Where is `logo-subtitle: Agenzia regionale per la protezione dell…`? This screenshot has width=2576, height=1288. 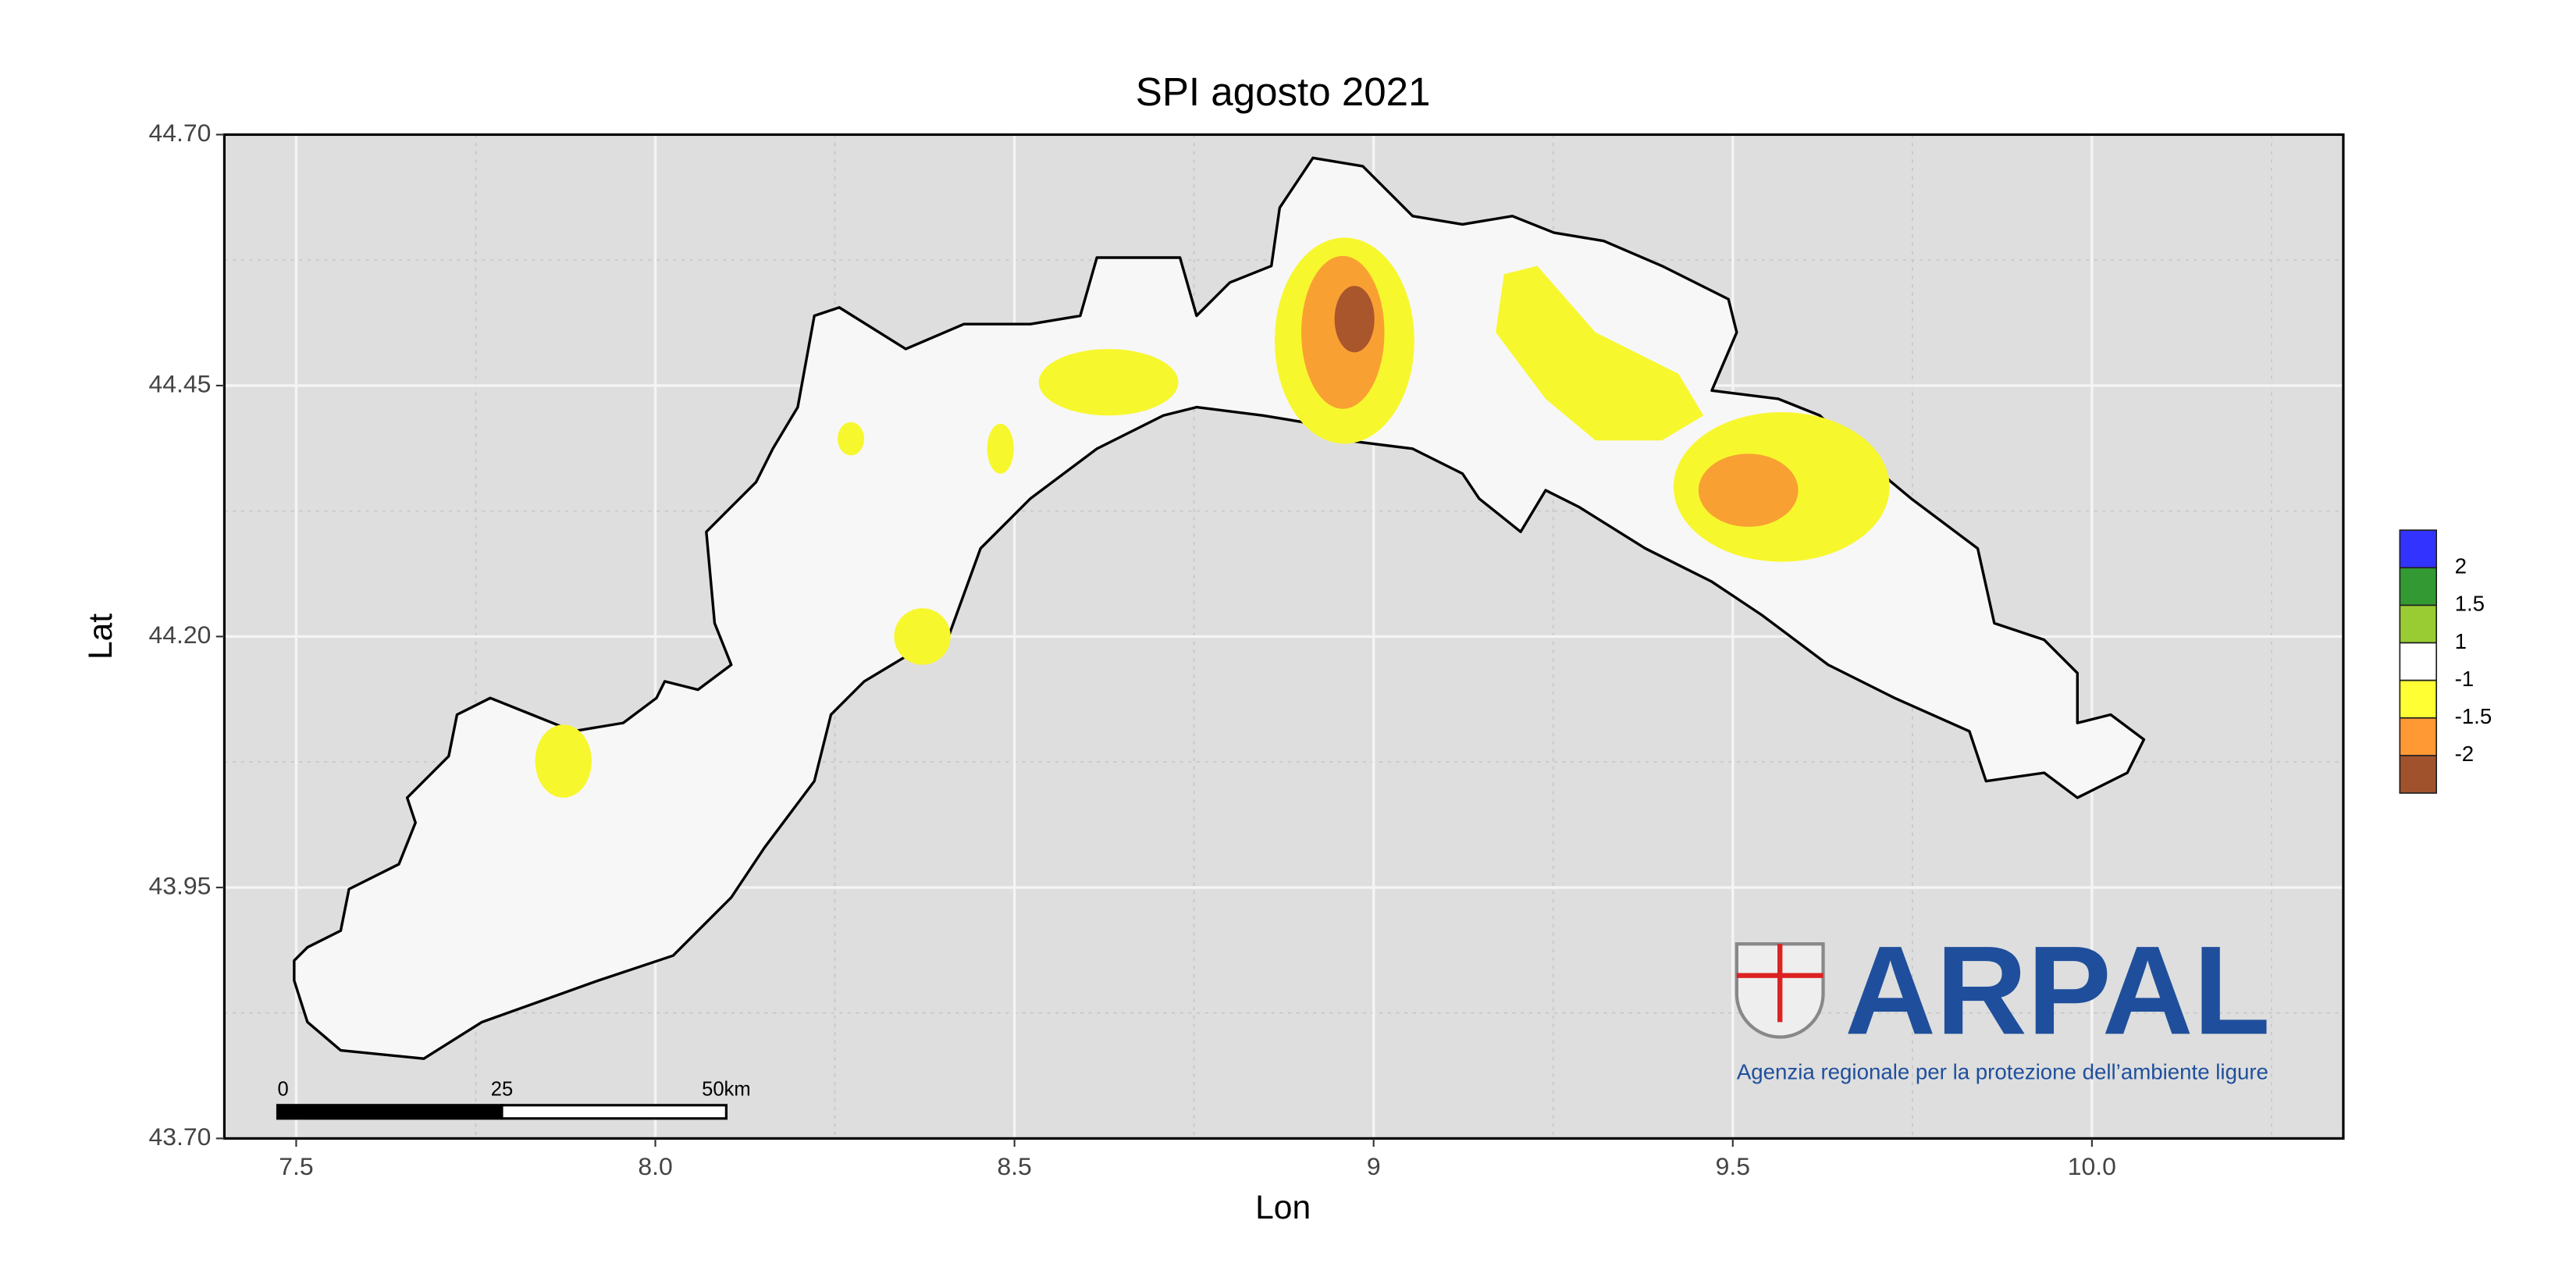 logo-subtitle: Agenzia regionale per la protezione dell… is located at coordinates (2002, 1072).